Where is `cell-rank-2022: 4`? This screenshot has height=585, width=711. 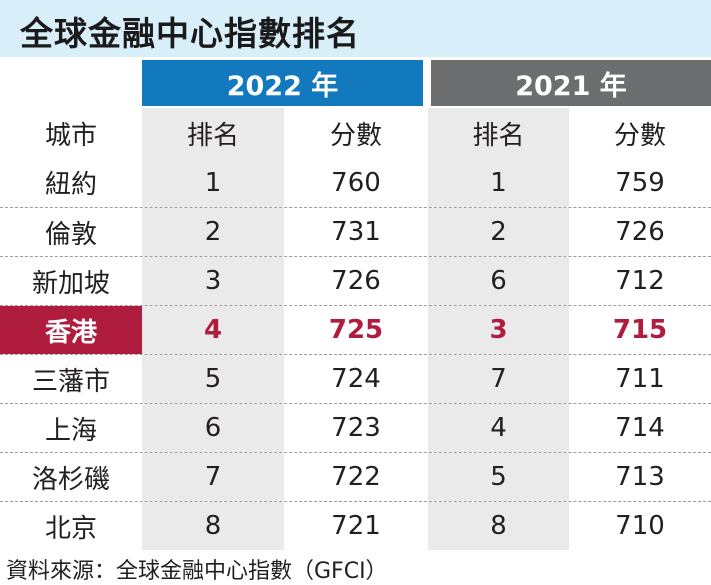 cell-rank-2022: 4 is located at coordinates (213, 330).